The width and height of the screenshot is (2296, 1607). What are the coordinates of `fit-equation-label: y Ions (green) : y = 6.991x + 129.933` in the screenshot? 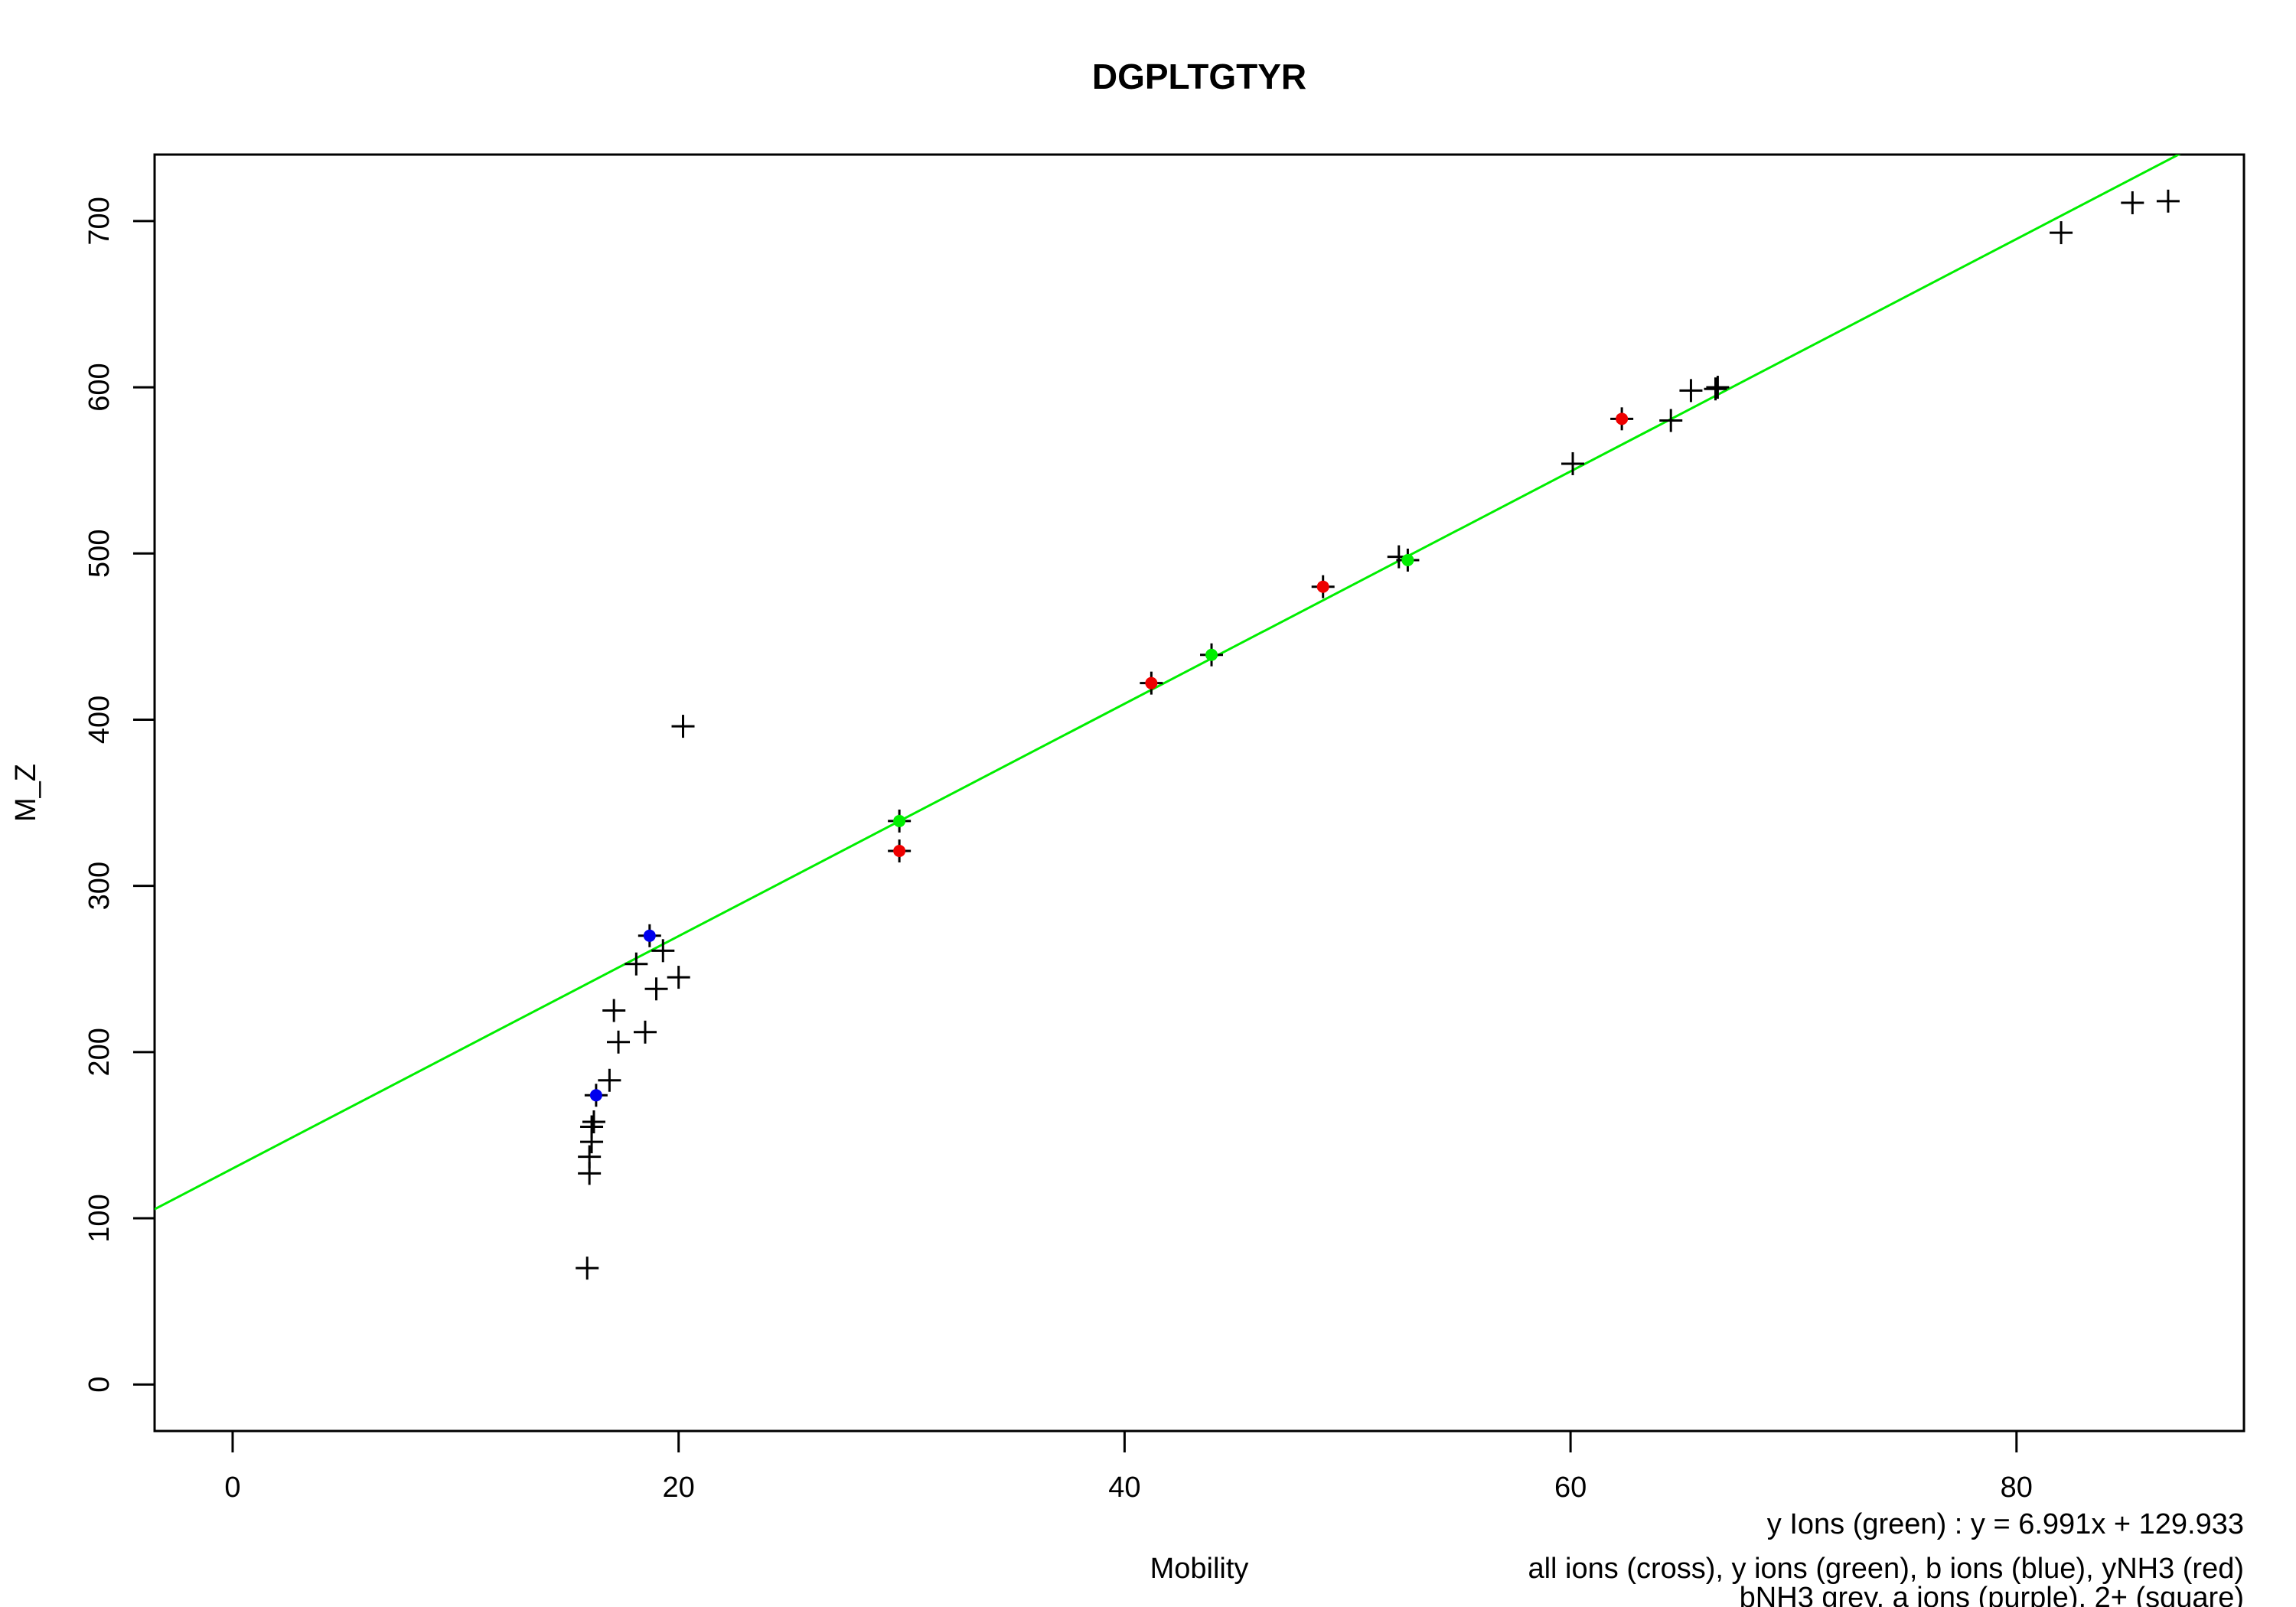 It's located at (2005, 1524).